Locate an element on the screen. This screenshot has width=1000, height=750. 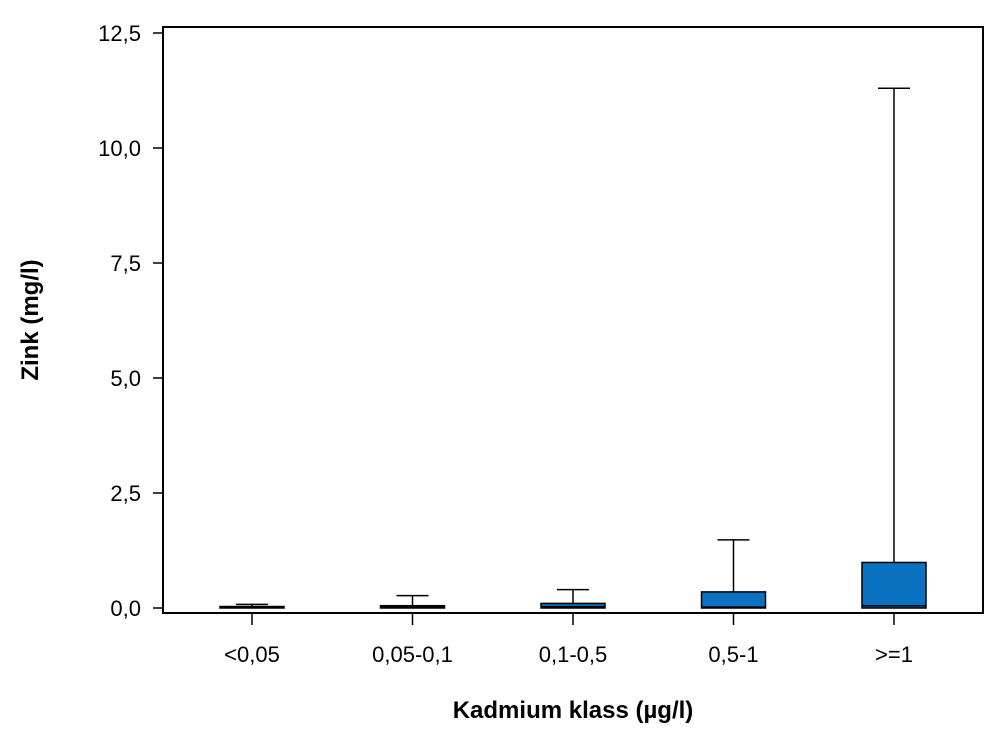
y-tick-label: 10,0 is located at coordinates (119, 148).